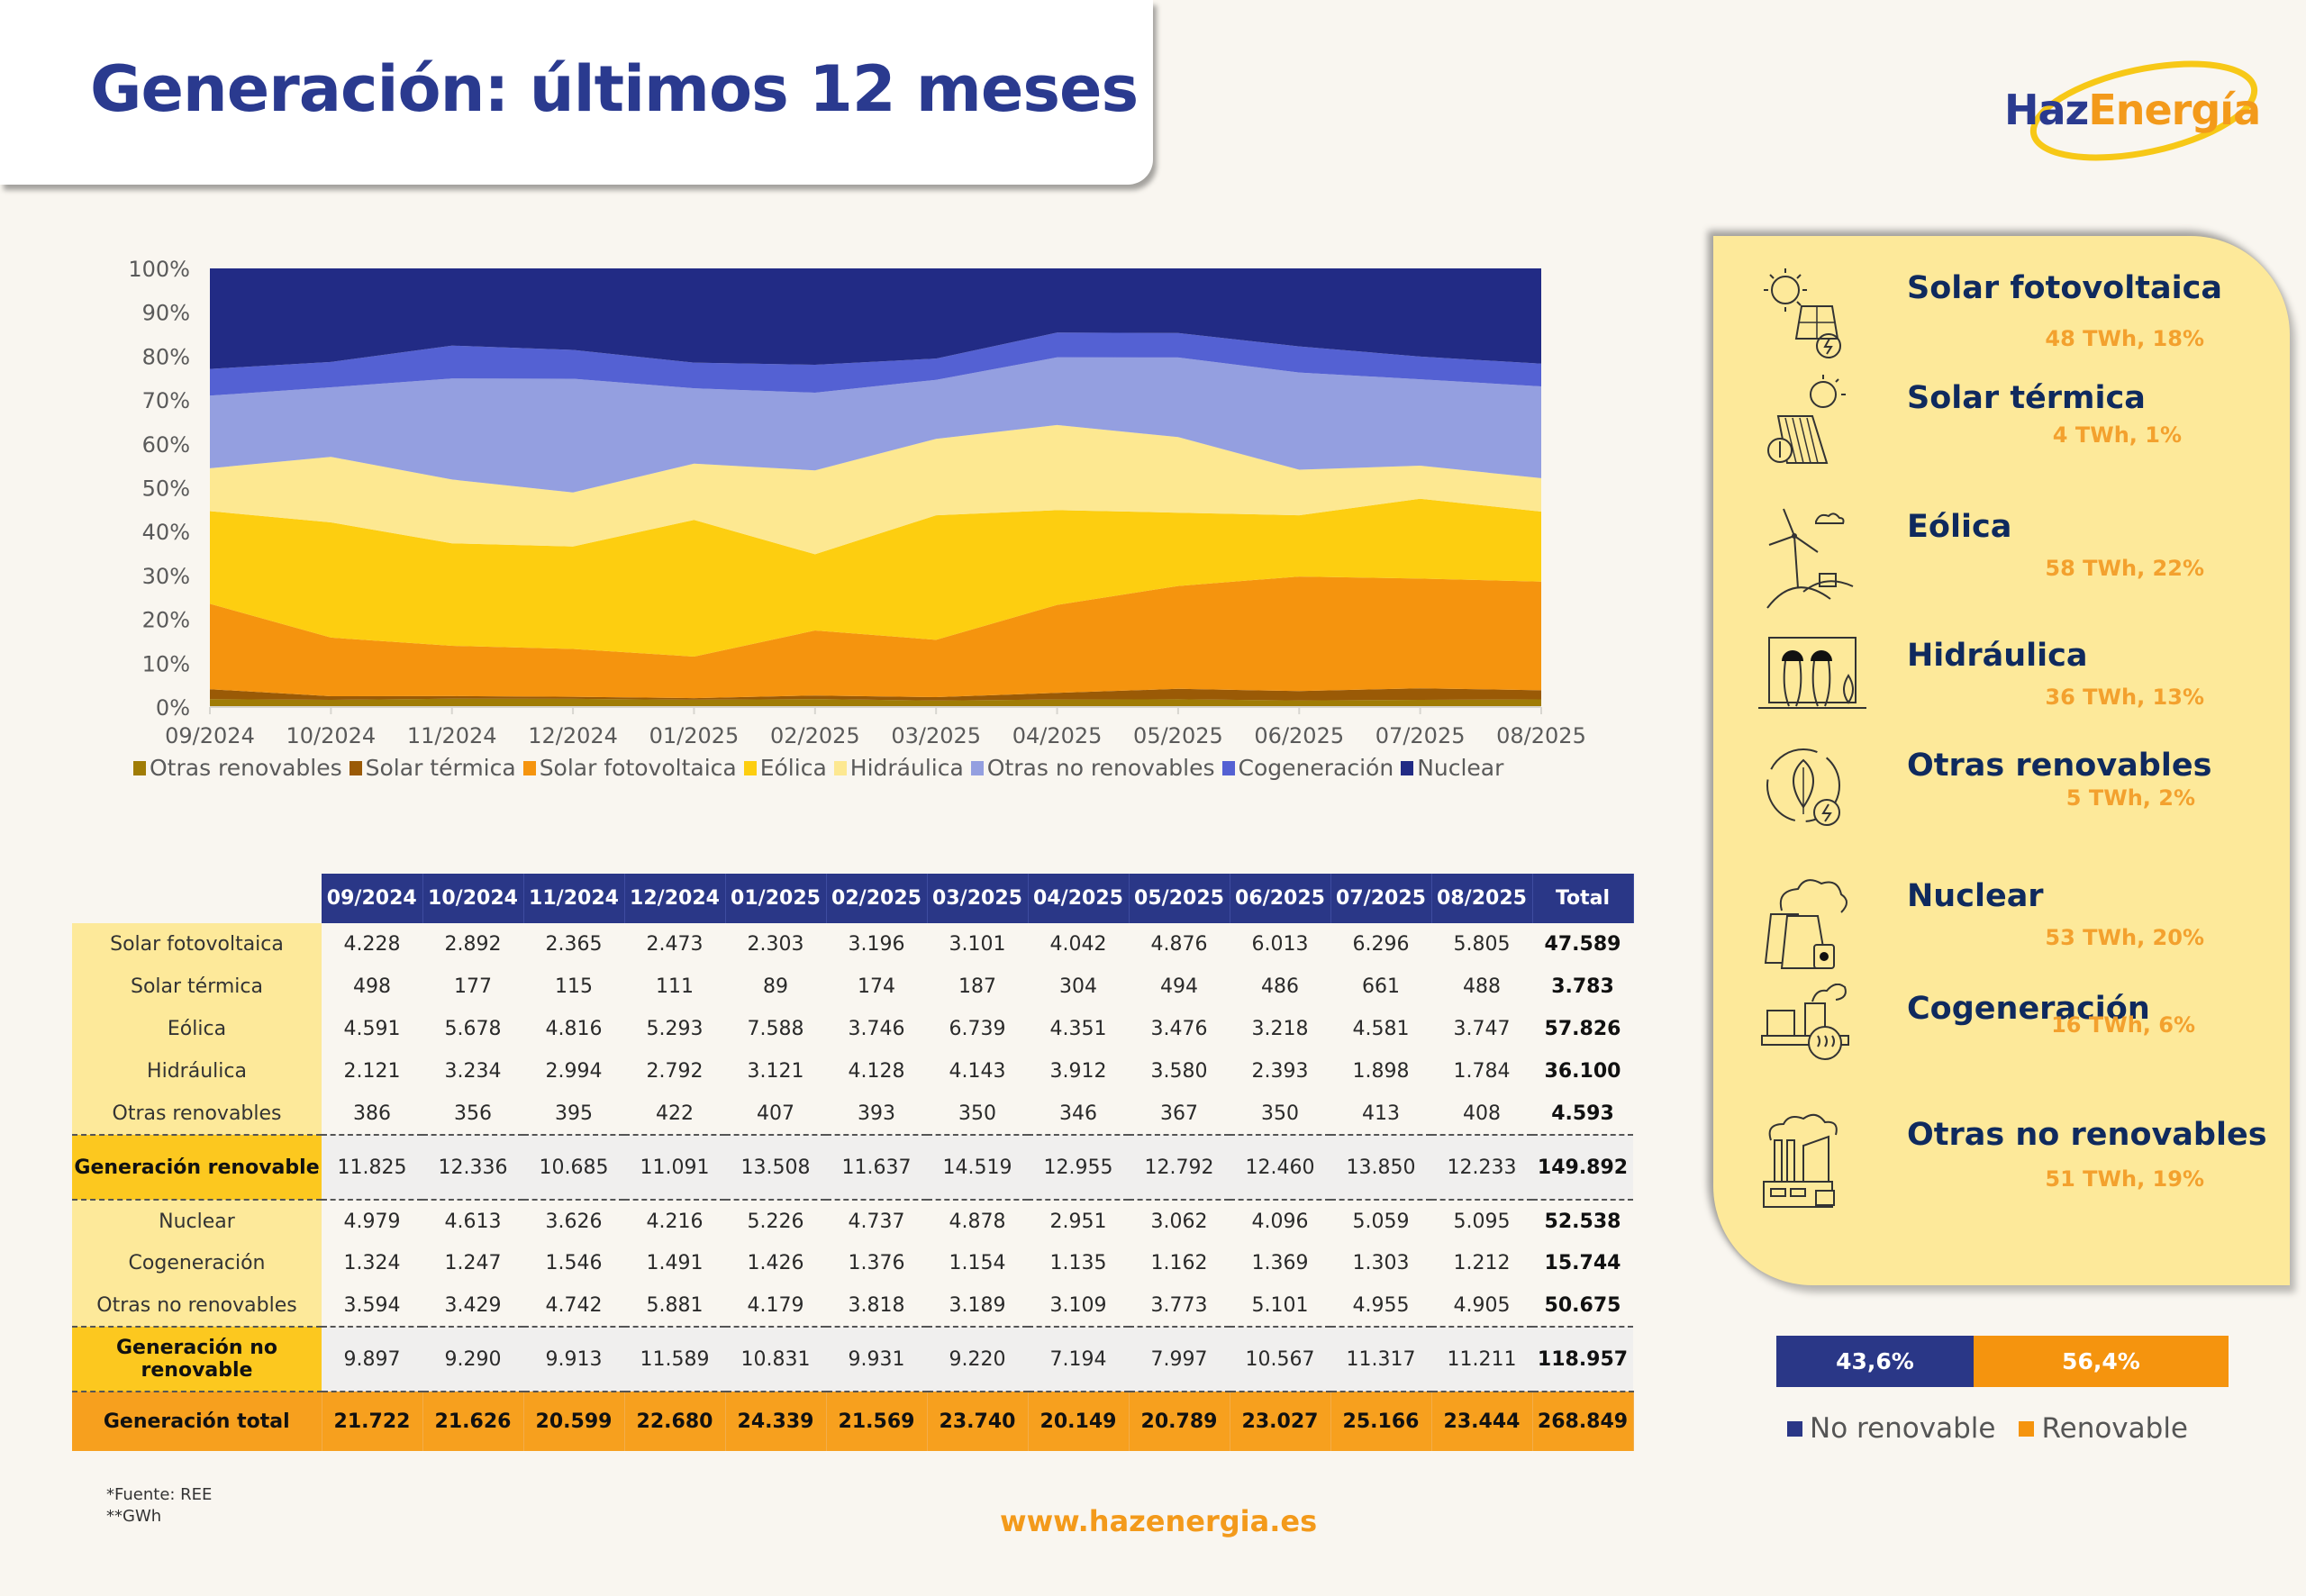 This screenshot has width=2306, height=1596. What do you see at coordinates (1583, 899) in the screenshot?
I see `column-header-total: Total` at bounding box center [1583, 899].